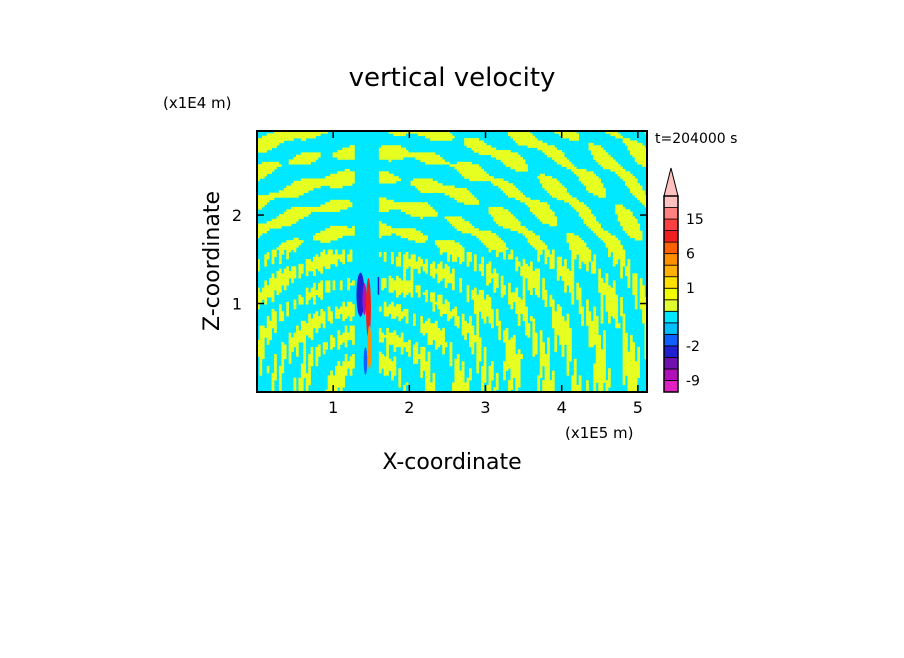 The image size is (904, 658). I want to click on updraft-lower, so click(369, 347).